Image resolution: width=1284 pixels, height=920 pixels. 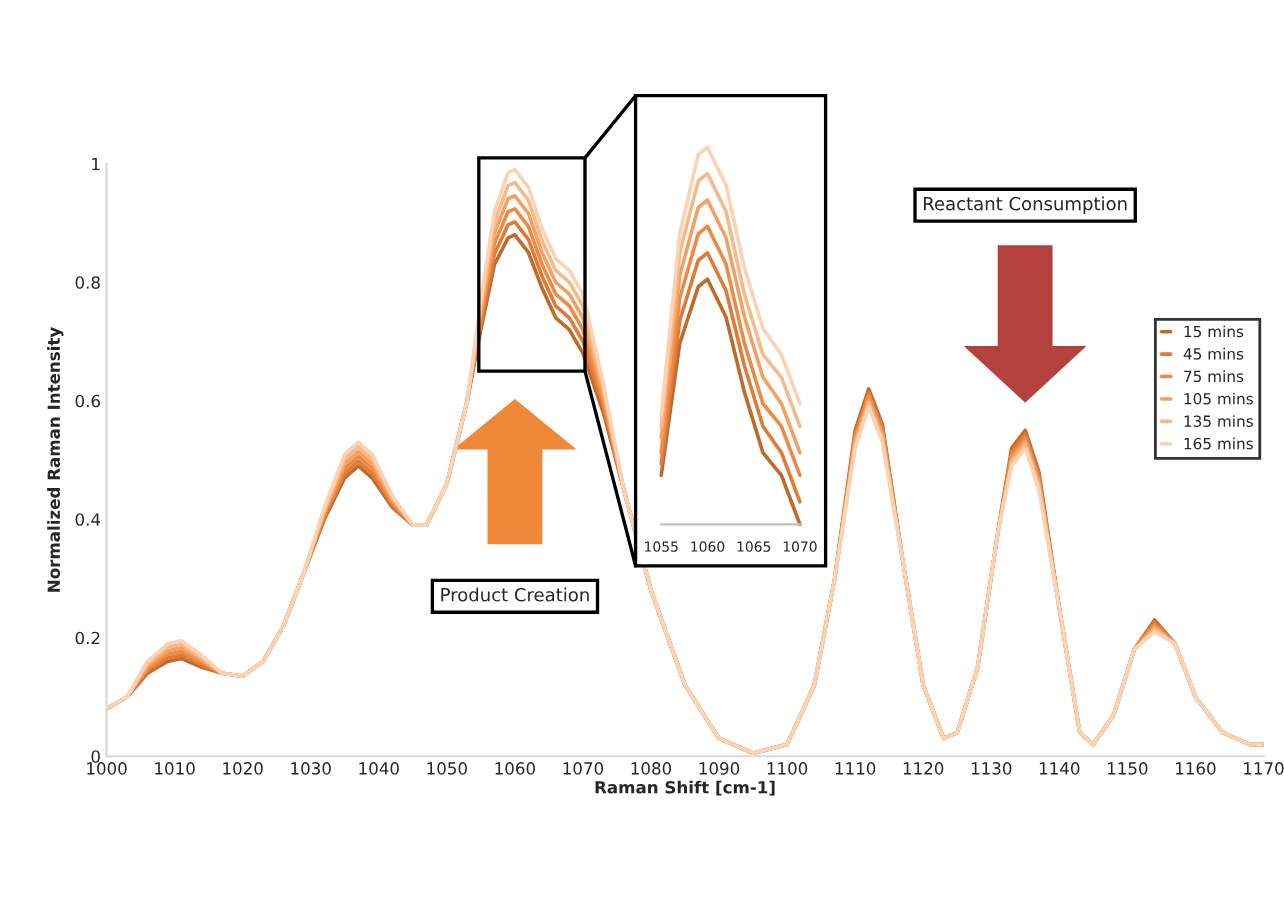 What do you see at coordinates (311, 768) in the screenshot?
I see `x-tick-label: 1030` at bounding box center [311, 768].